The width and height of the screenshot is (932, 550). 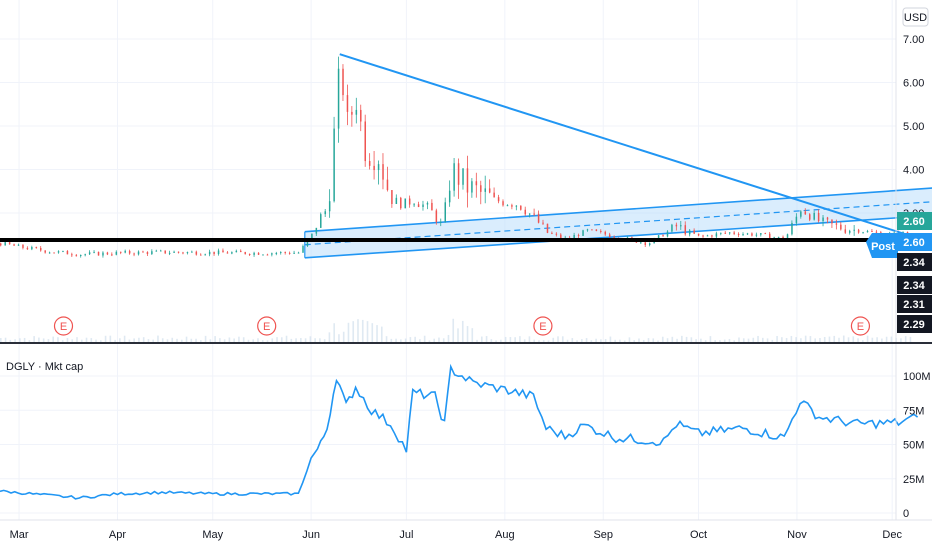 I want to click on time-ticks: Mar Apr May Jun Jul Aug Sep Oct Nov Dec, so click(x=456, y=535).